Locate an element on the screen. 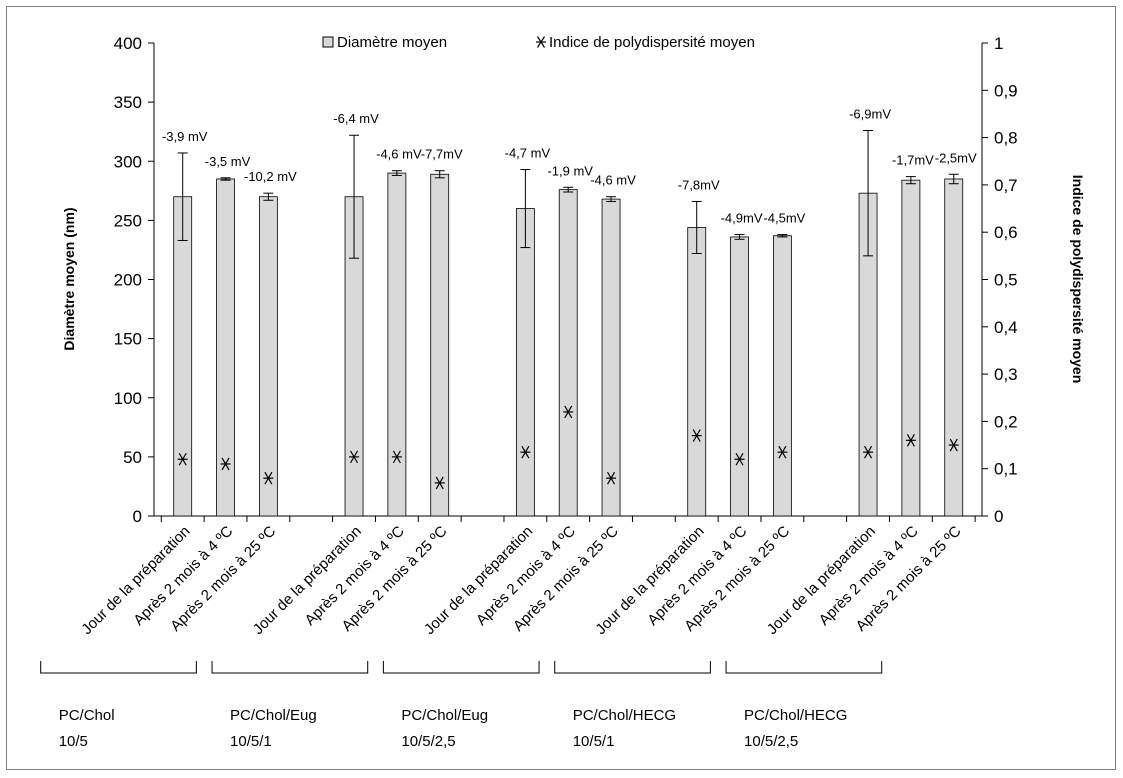 This screenshot has height=778, width=1123. left-tick-label: 200 is located at coordinates (128, 280).